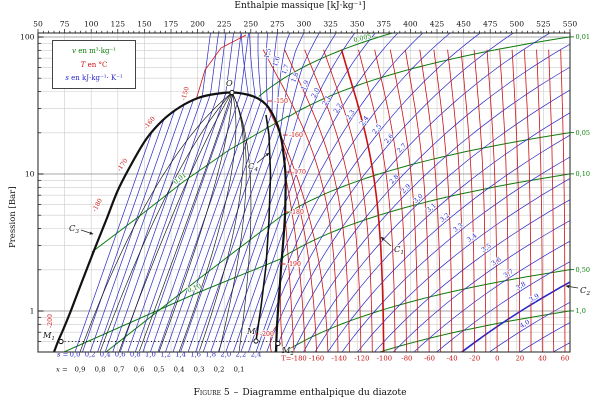 Image resolution: width=600 pixels, height=409 pixels. I want to click on quality-label: 0,9, so click(80, 370).